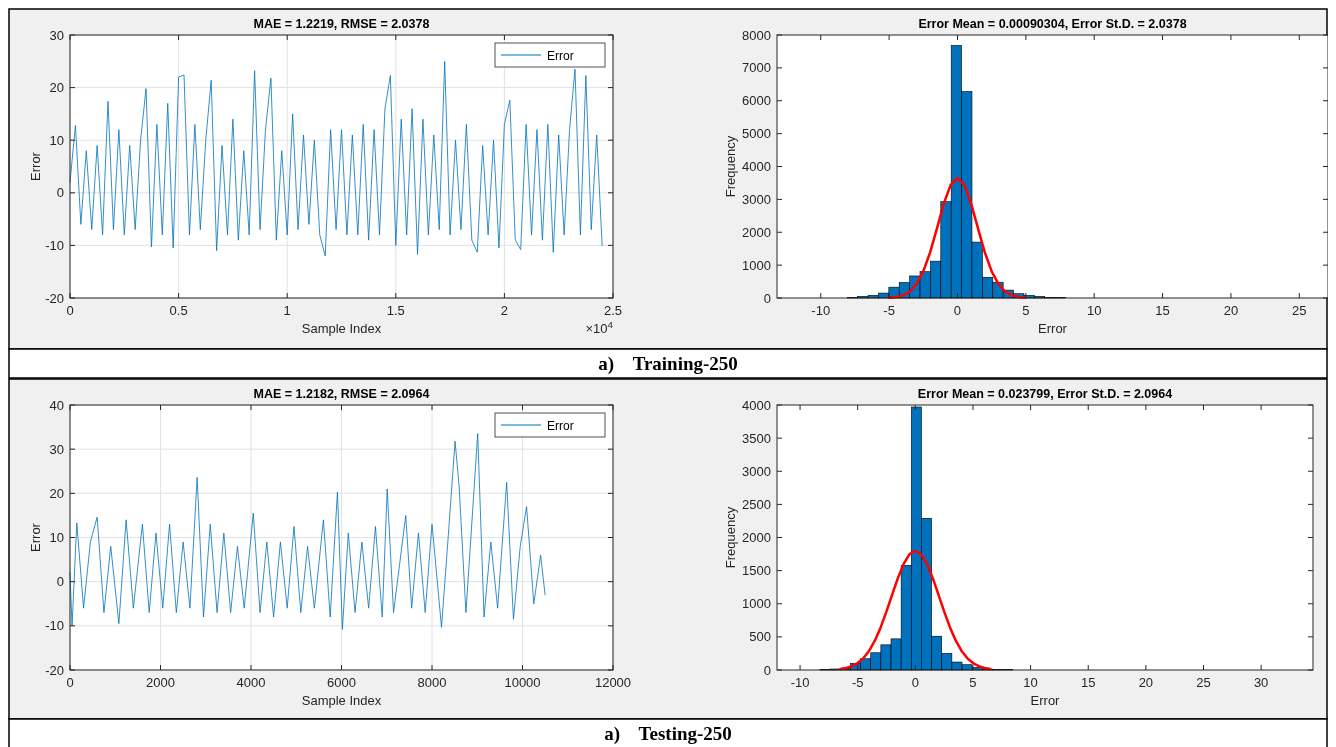  Describe the element at coordinates (668, 734) in the screenshot. I see `text: a) Testing-250` at that location.